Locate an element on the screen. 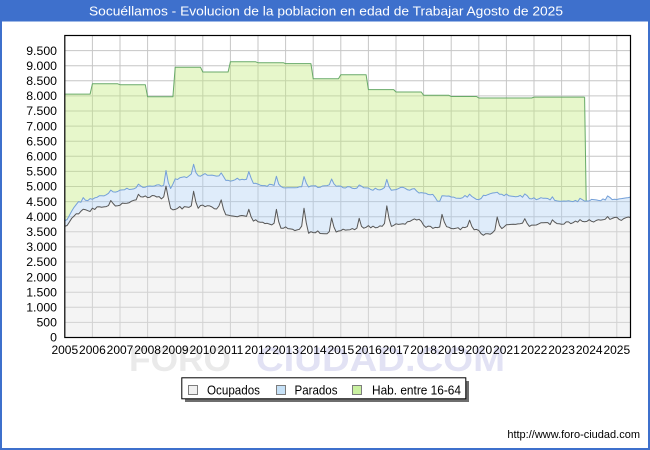  svg-text: 2016 is located at coordinates (368, 350).